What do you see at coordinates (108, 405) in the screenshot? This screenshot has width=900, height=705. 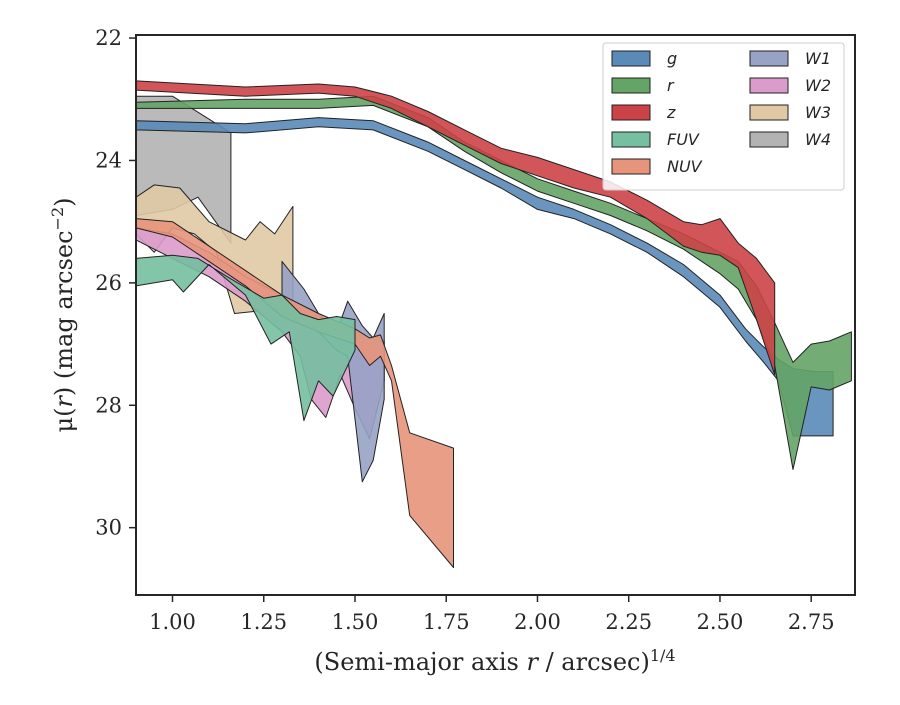 I see `y-tick-label: 28` at bounding box center [108, 405].